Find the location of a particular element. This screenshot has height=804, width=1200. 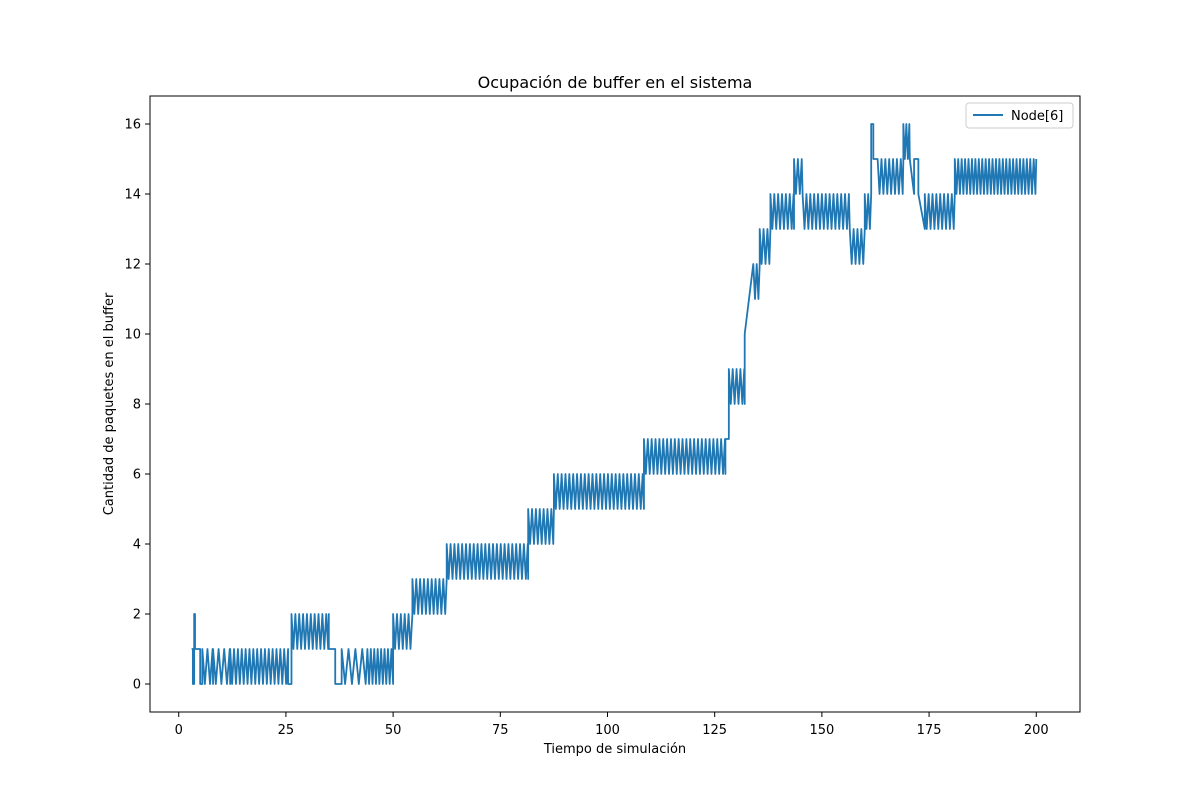

x-tick-label: 175 is located at coordinates (929, 730).